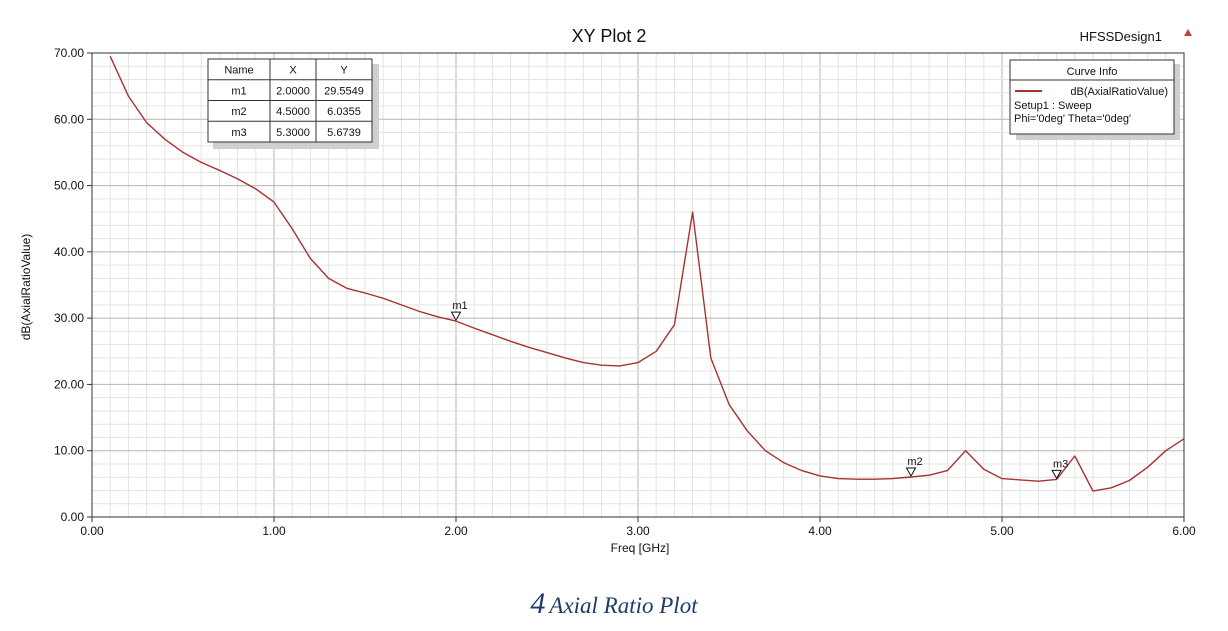  What do you see at coordinates (293, 112) in the screenshot?
I see `marker-table-cell: 4.5000` at bounding box center [293, 112].